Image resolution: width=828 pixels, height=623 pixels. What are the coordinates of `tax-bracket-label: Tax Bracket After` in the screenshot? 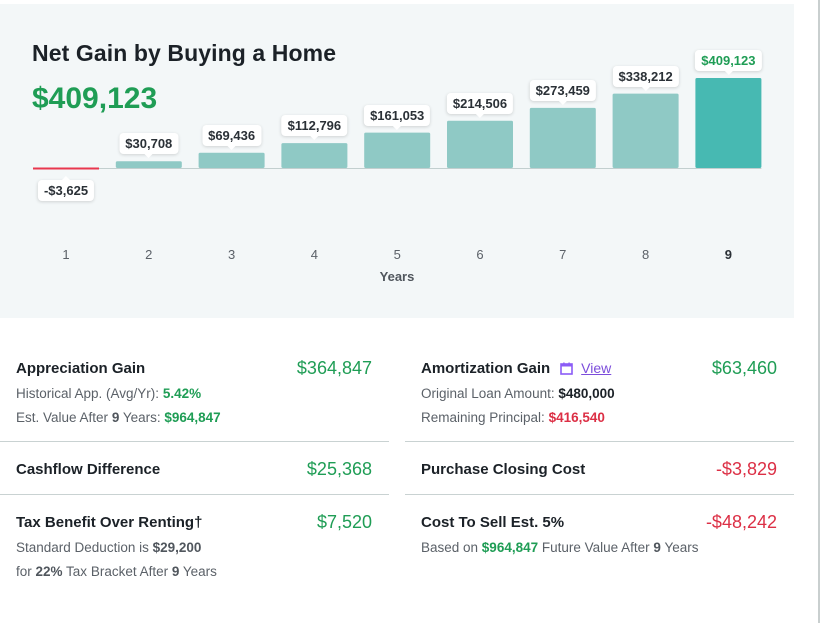 It's located at (117, 571).